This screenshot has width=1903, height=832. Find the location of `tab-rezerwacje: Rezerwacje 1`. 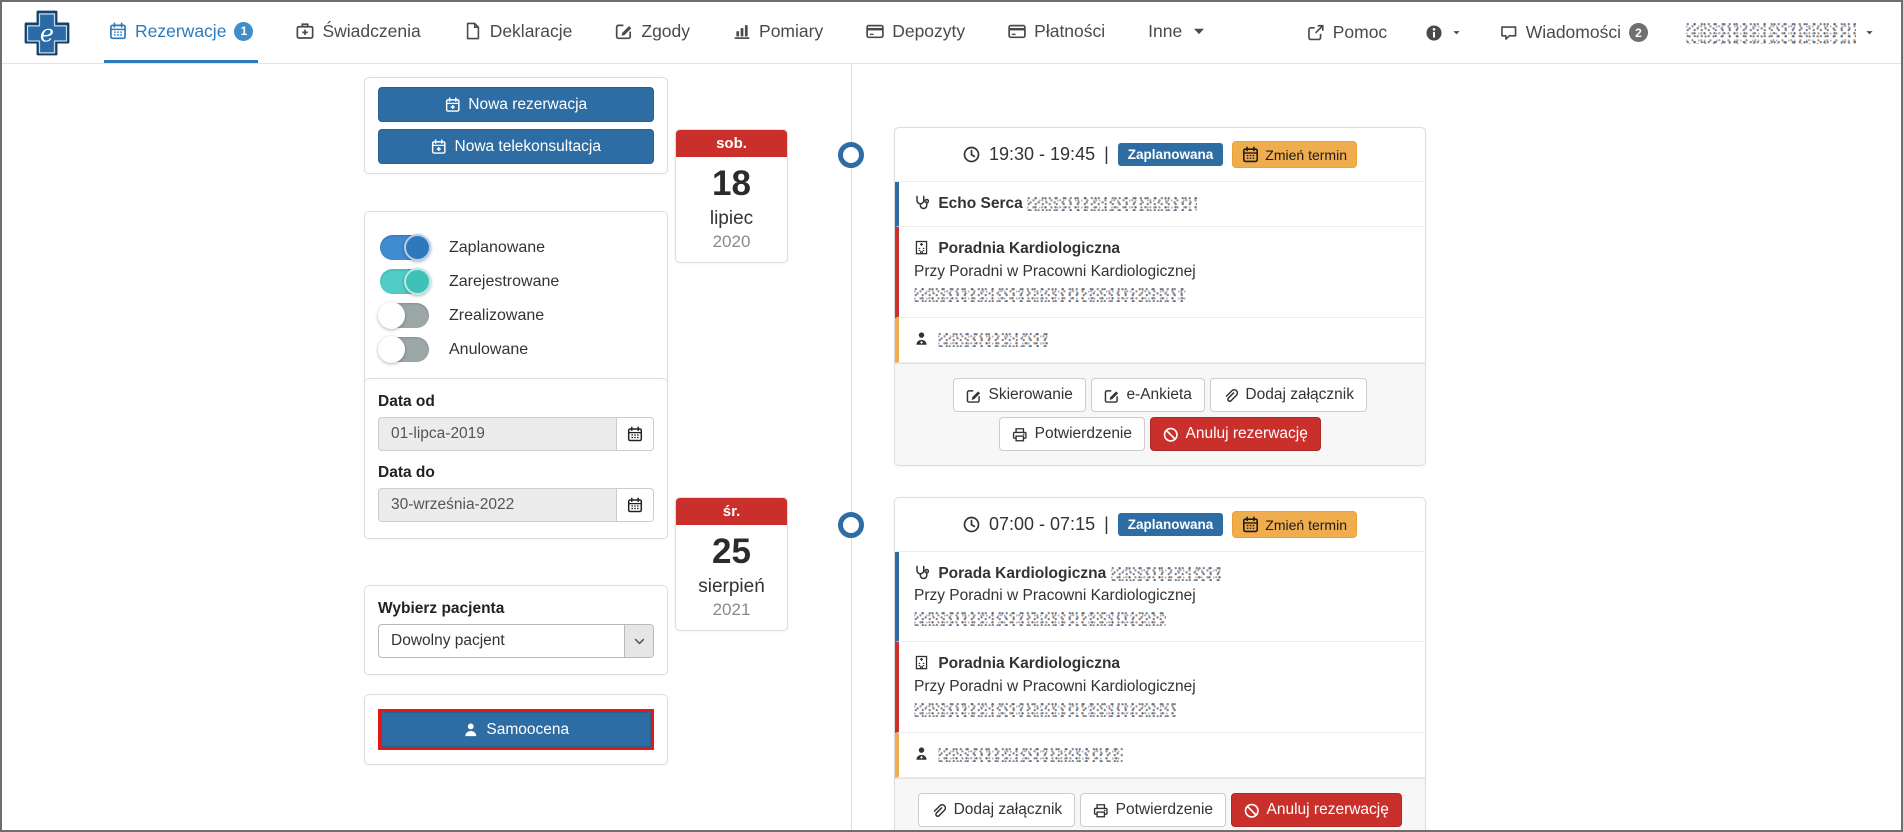

tab-rezerwacje: Rezerwacje 1 is located at coordinates (181, 32).